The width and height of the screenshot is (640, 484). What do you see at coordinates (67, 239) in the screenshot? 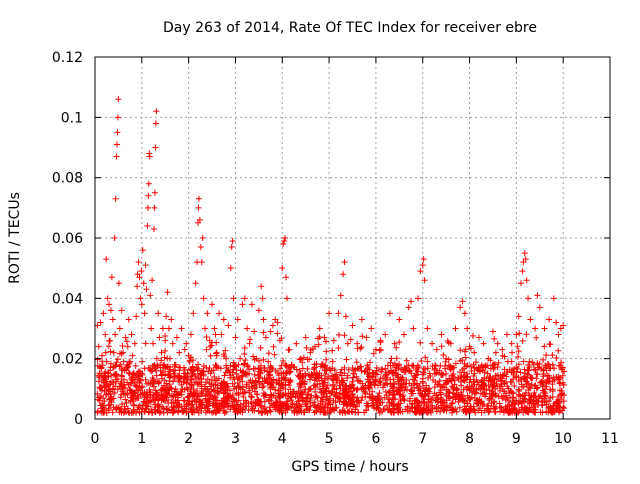
I see `y-tick-label: 0.06` at bounding box center [67, 239].